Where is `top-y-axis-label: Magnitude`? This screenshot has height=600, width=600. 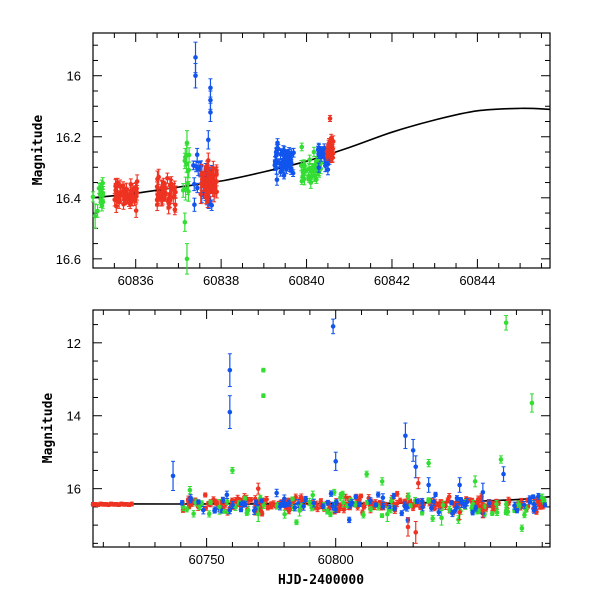 top-y-axis-label: Magnitude is located at coordinates (38, 150).